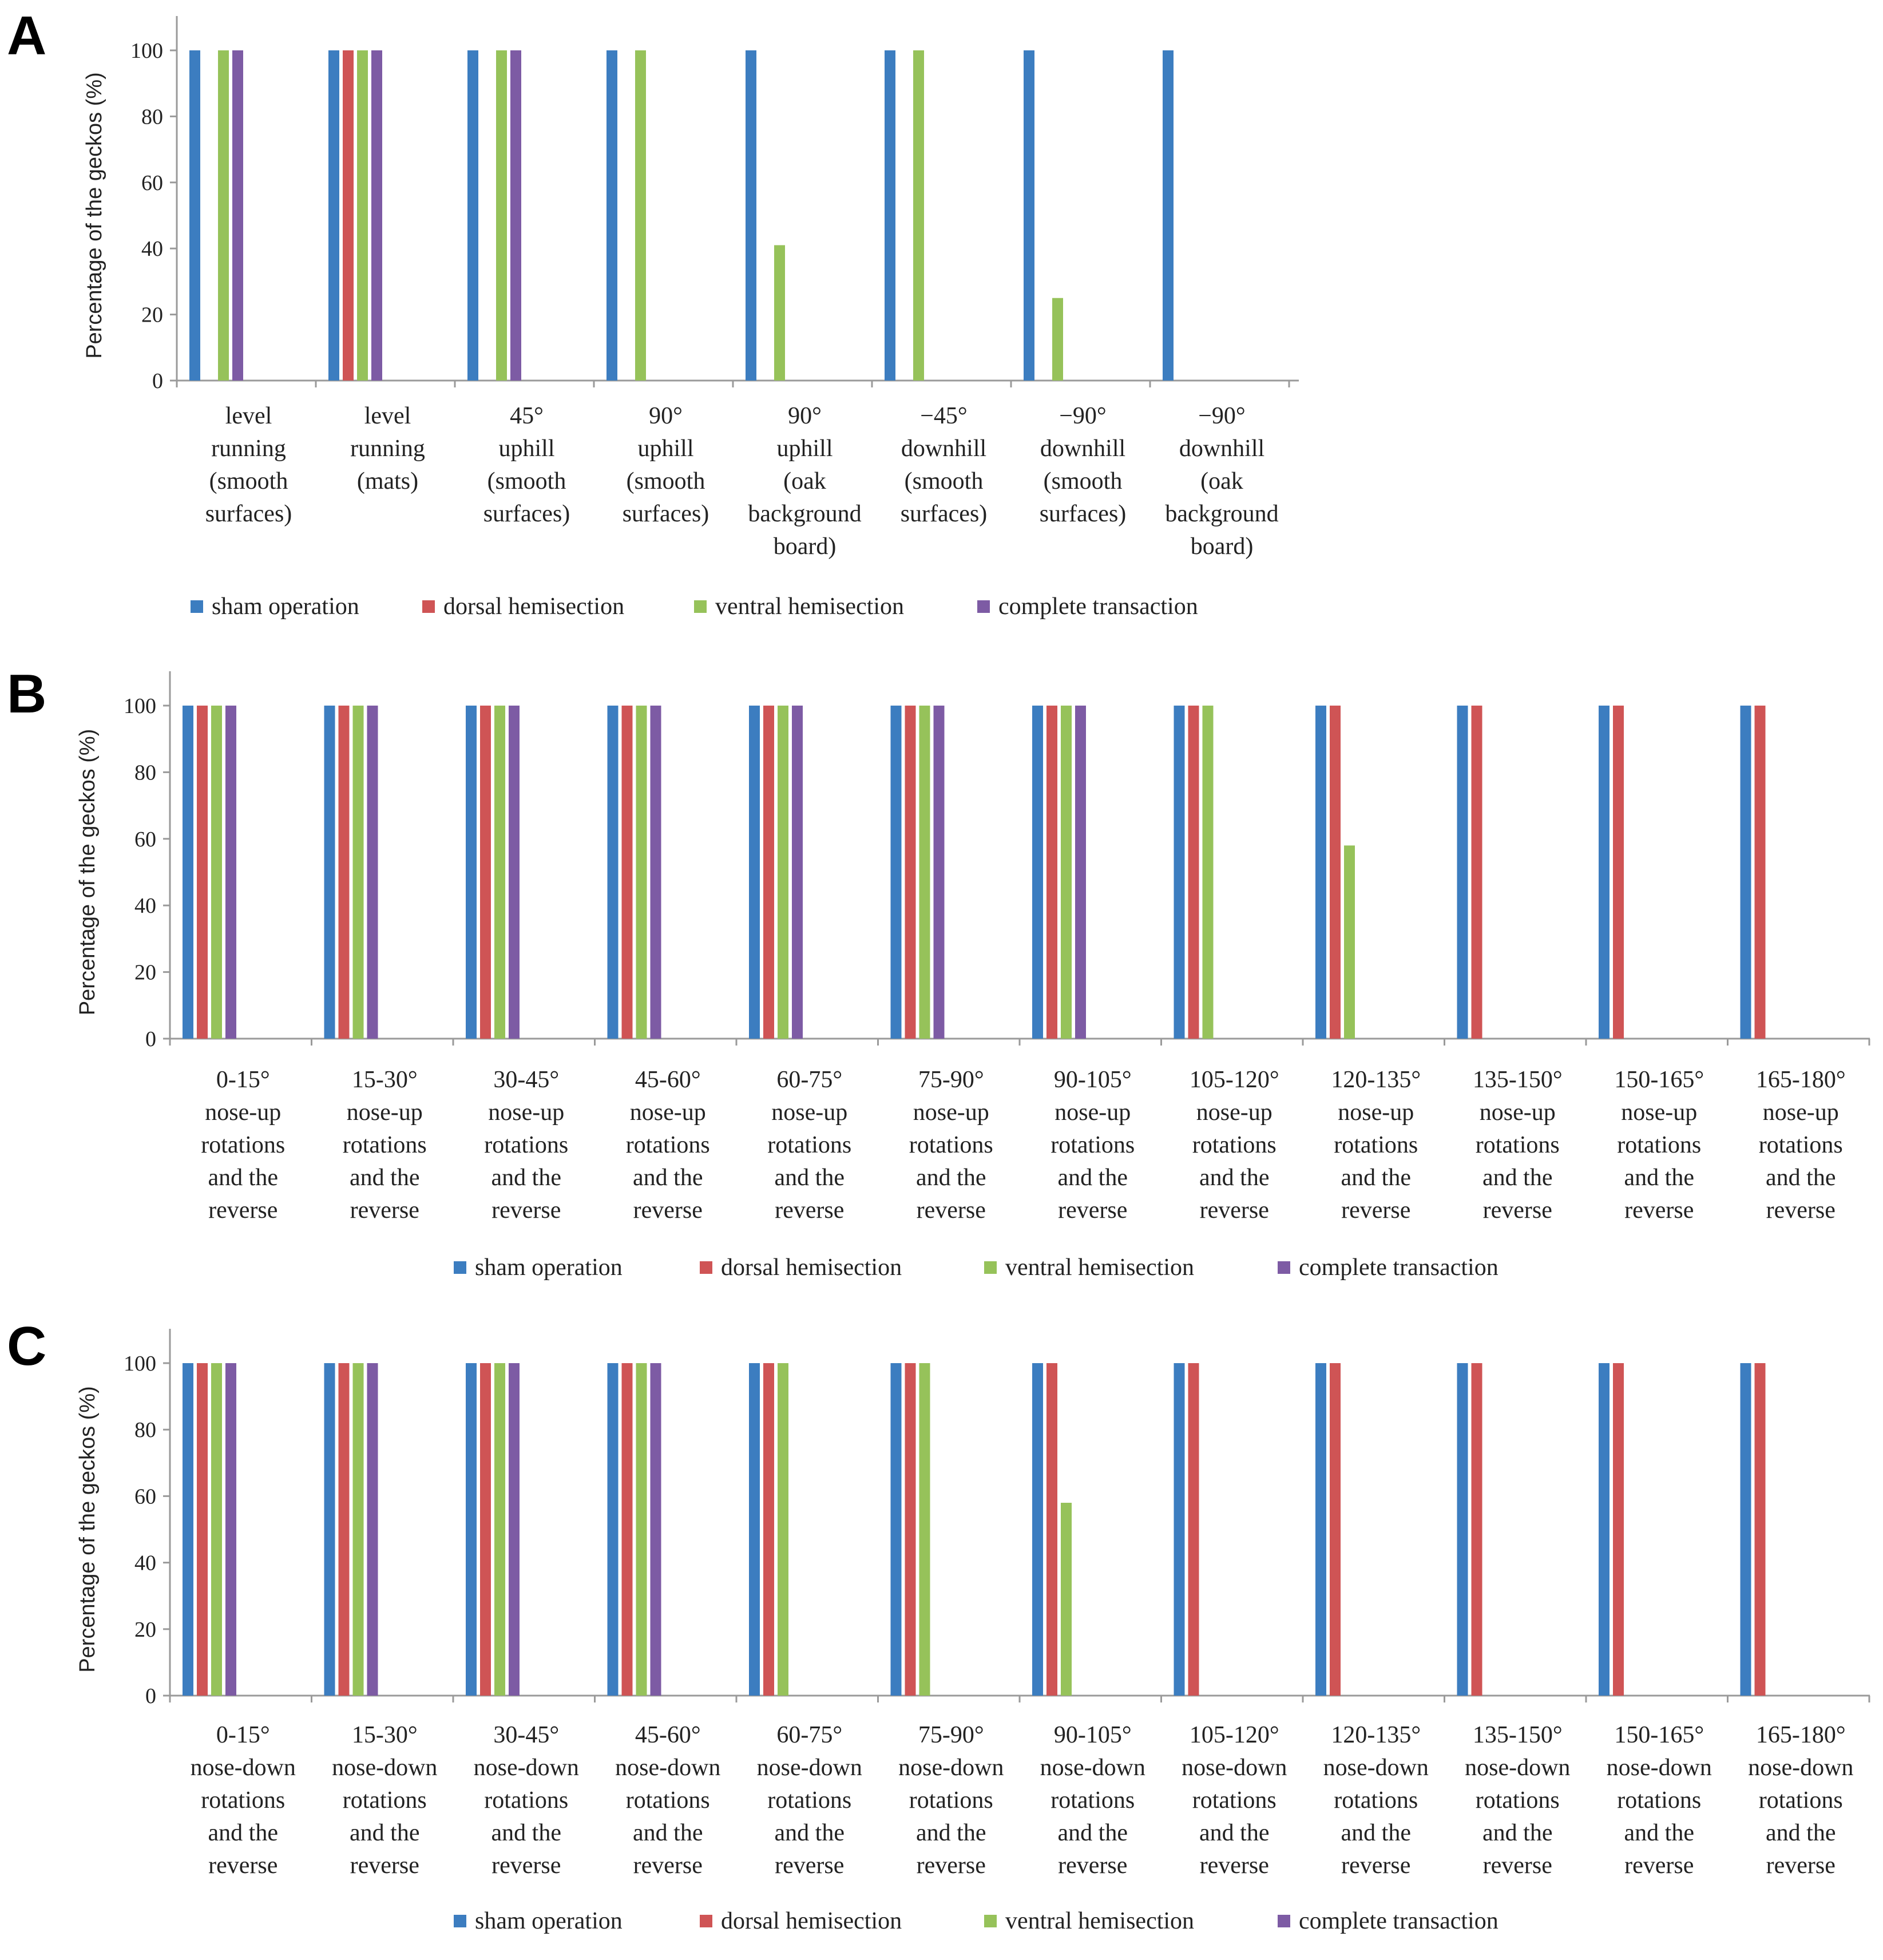  What do you see at coordinates (26, 693) in the screenshot?
I see `panel-label-b: B` at bounding box center [26, 693].